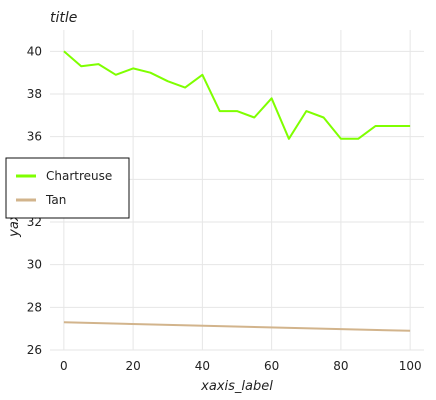 The width and height of the screenshot is (436, 400). I want to click on legend-box, so click(67, 188).